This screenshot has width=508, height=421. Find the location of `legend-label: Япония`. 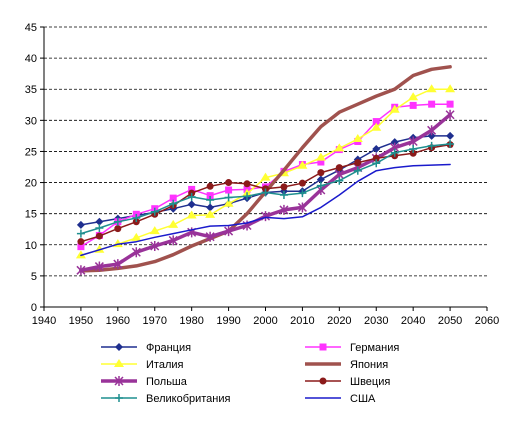

legend-label: Япония is located at coordinates (369, 365).